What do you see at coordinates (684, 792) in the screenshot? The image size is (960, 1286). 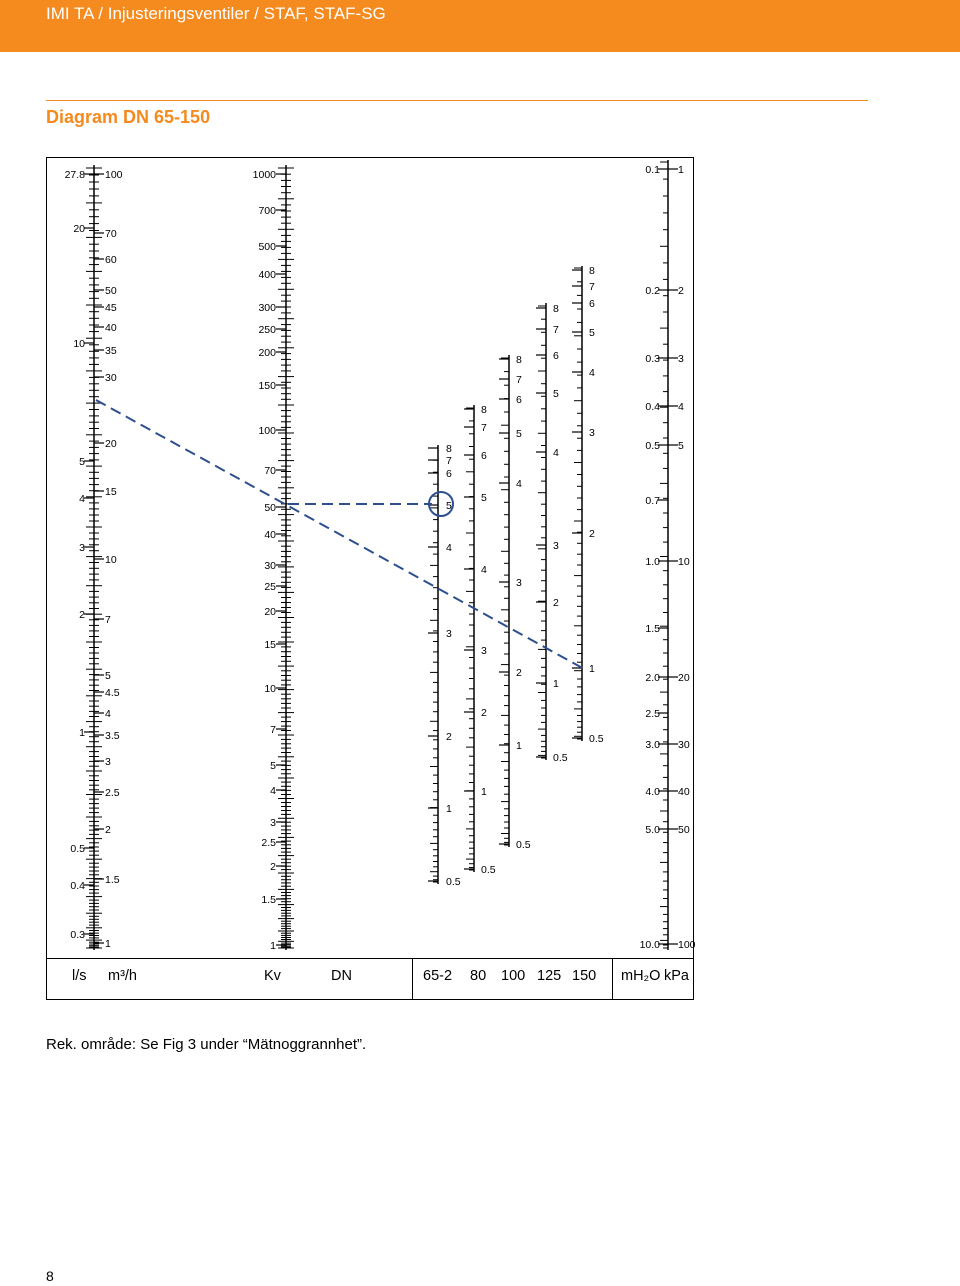 I see `kpa-tick-label: 40` at bounding box center [684, 792].